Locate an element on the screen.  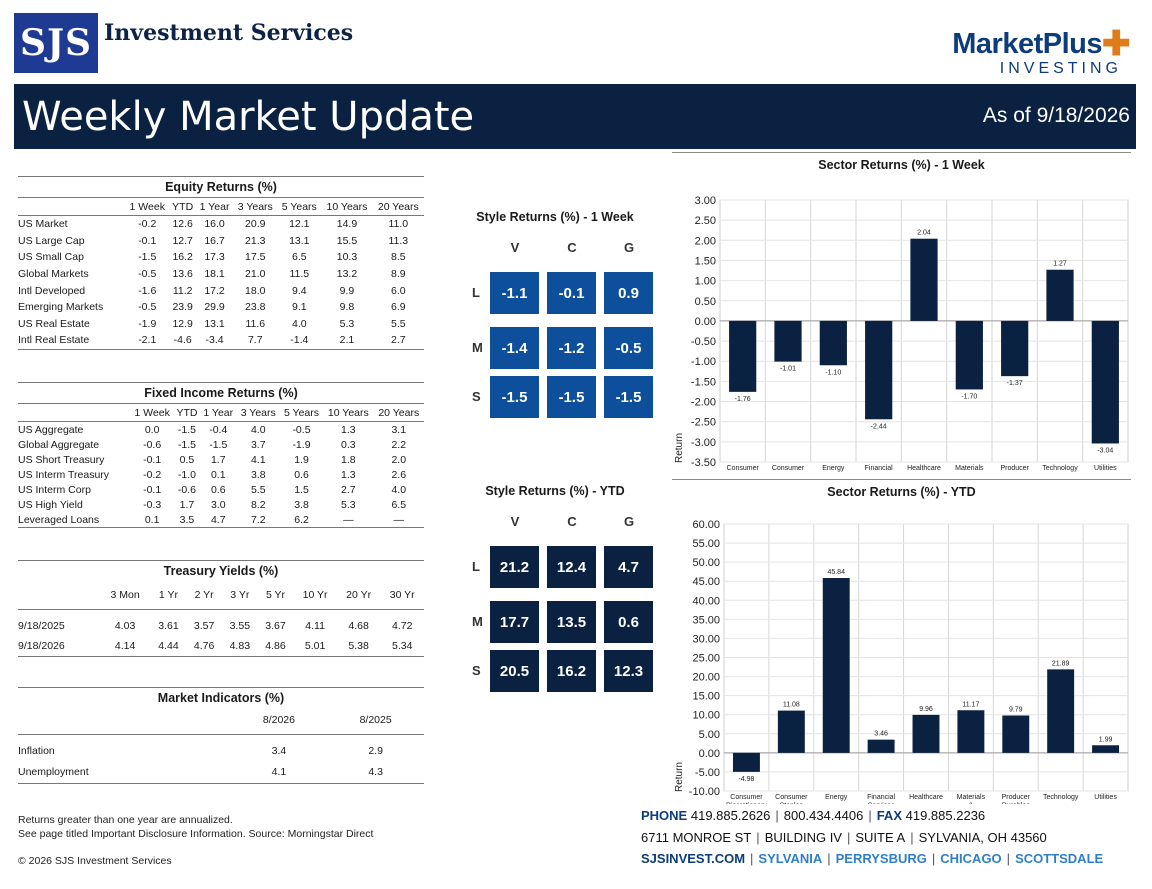
data-label: -4.98 is located at coordinates (746, 779).